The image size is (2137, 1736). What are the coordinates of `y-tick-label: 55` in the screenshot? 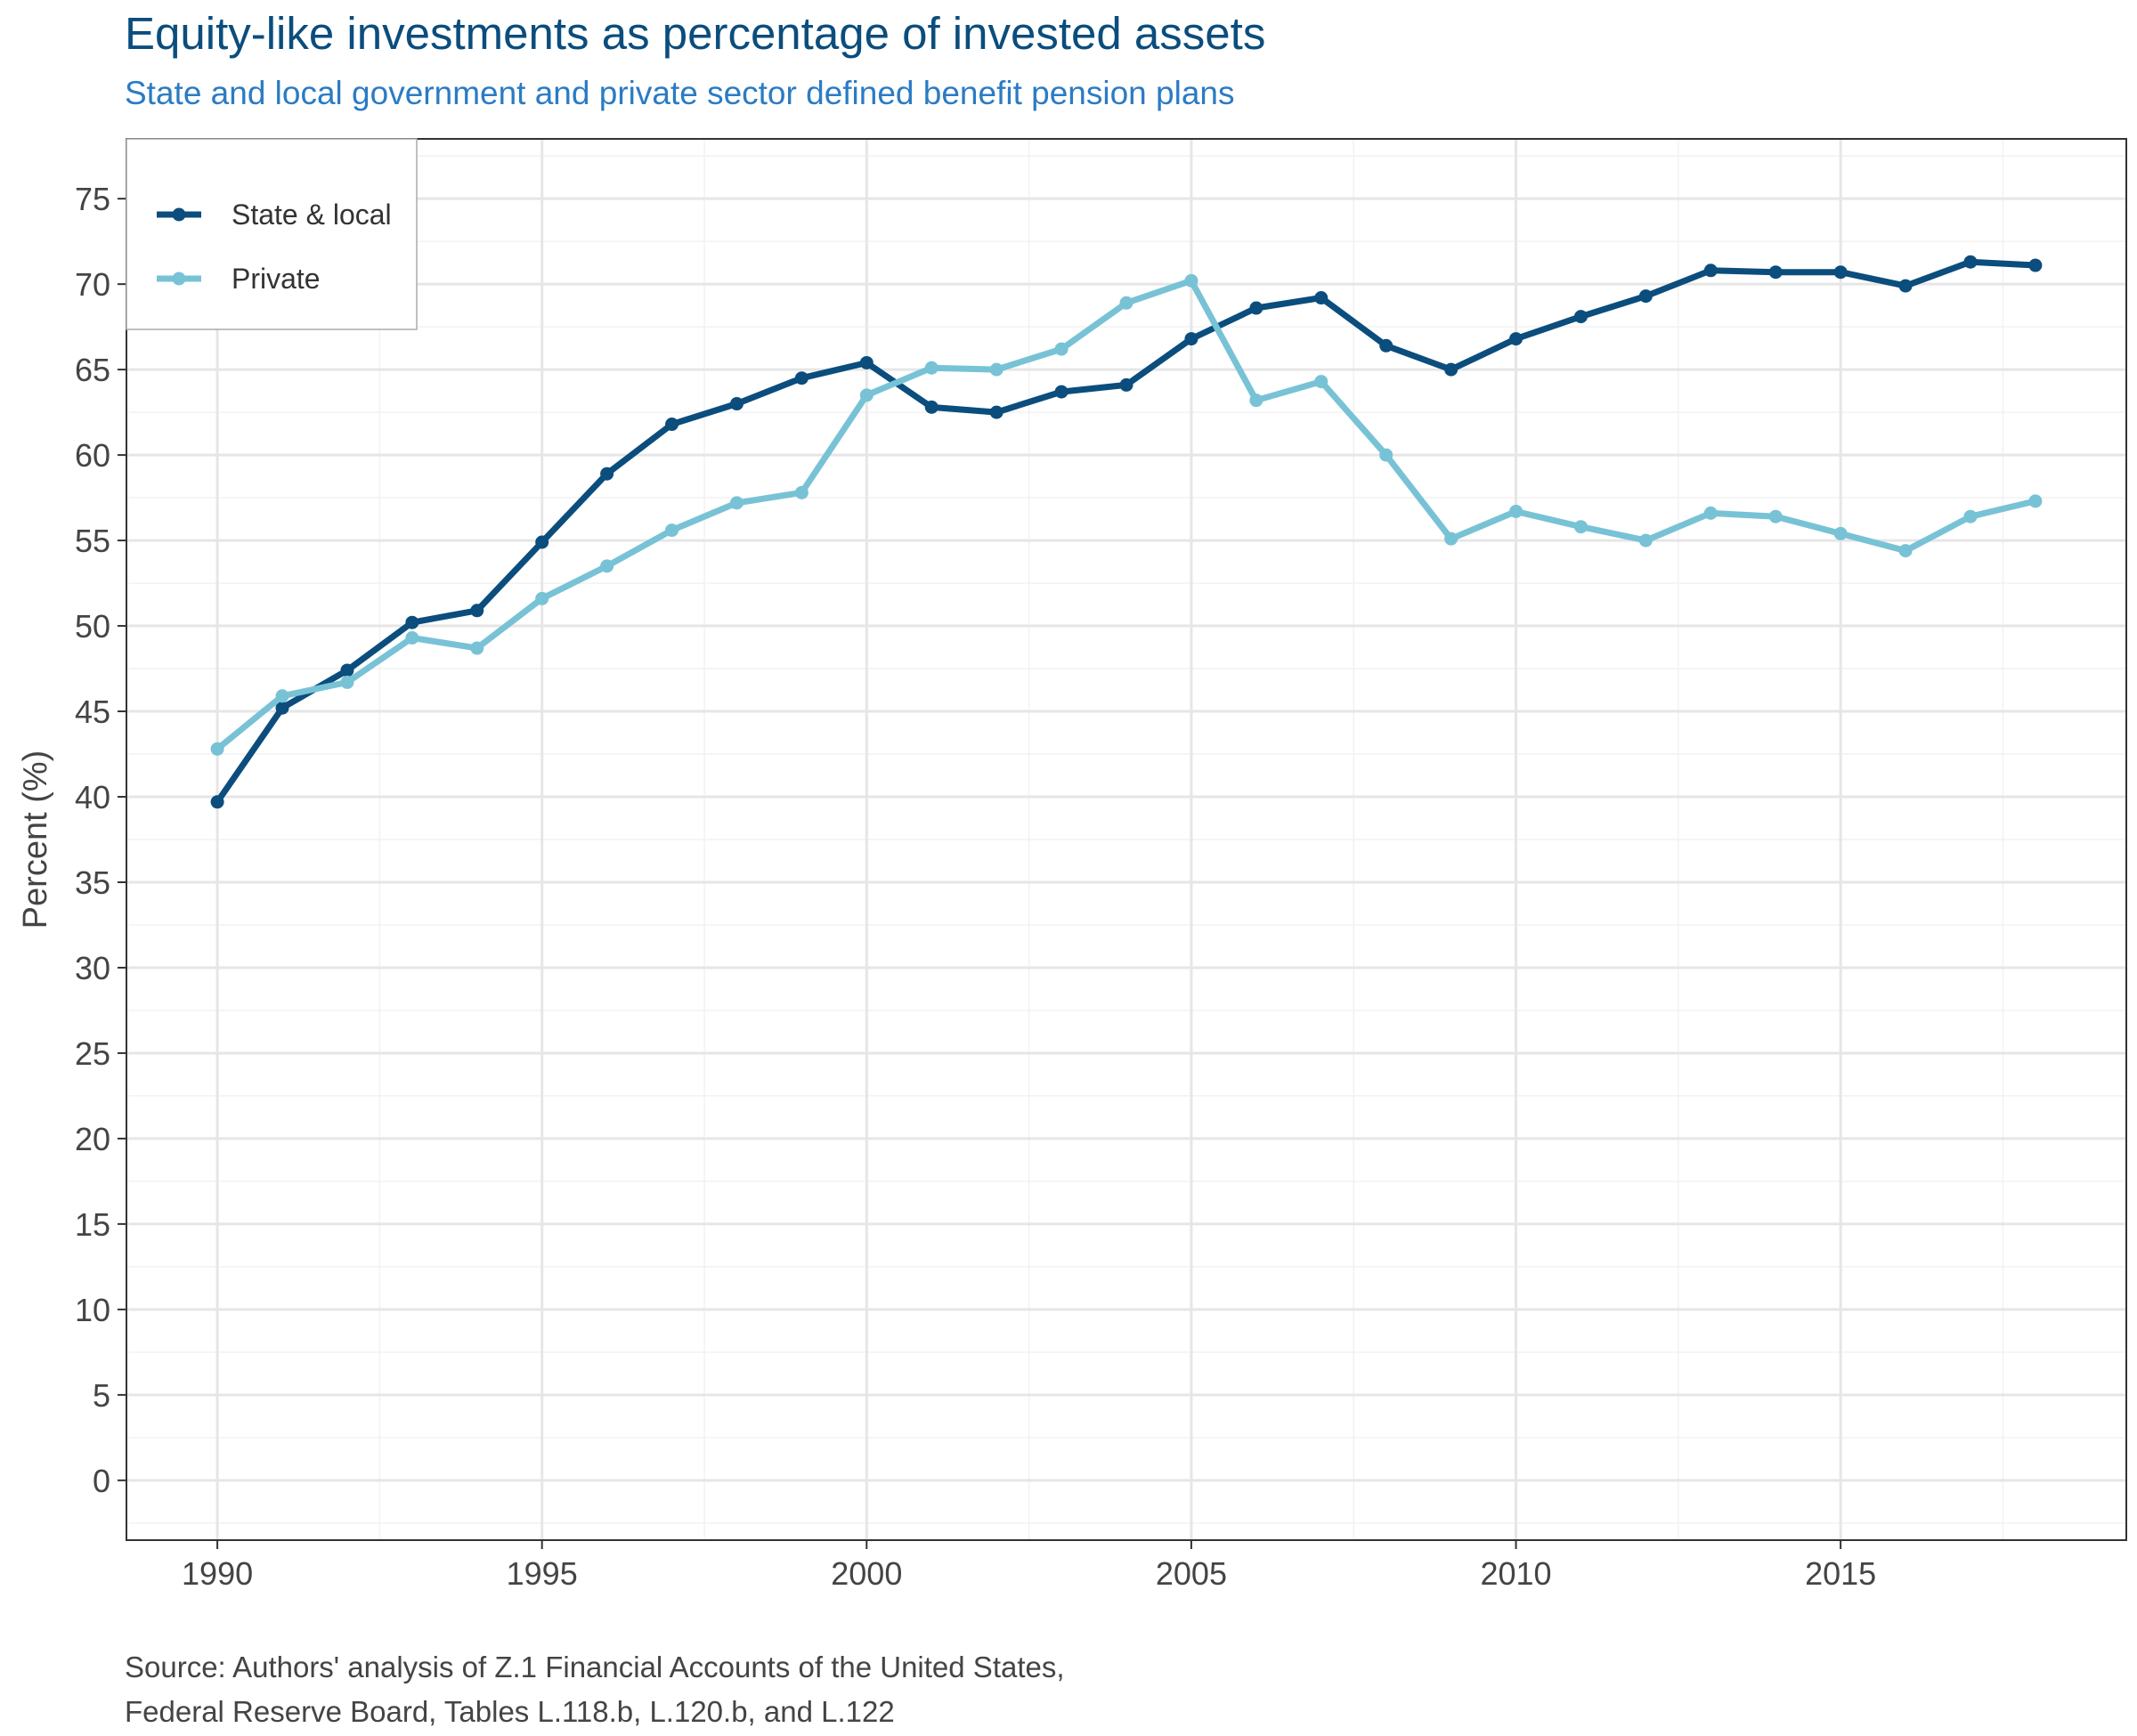 It's located at (92, 541).